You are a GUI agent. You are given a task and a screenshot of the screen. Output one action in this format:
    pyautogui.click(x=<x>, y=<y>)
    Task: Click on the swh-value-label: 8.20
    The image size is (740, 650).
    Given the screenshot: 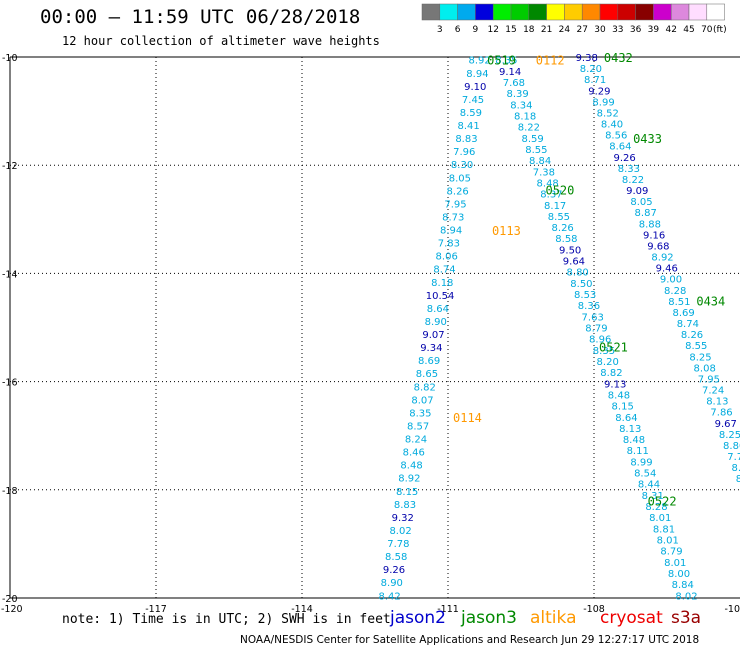 What is the action you would take?
    pyautogui.click(x=591, y=69)
    